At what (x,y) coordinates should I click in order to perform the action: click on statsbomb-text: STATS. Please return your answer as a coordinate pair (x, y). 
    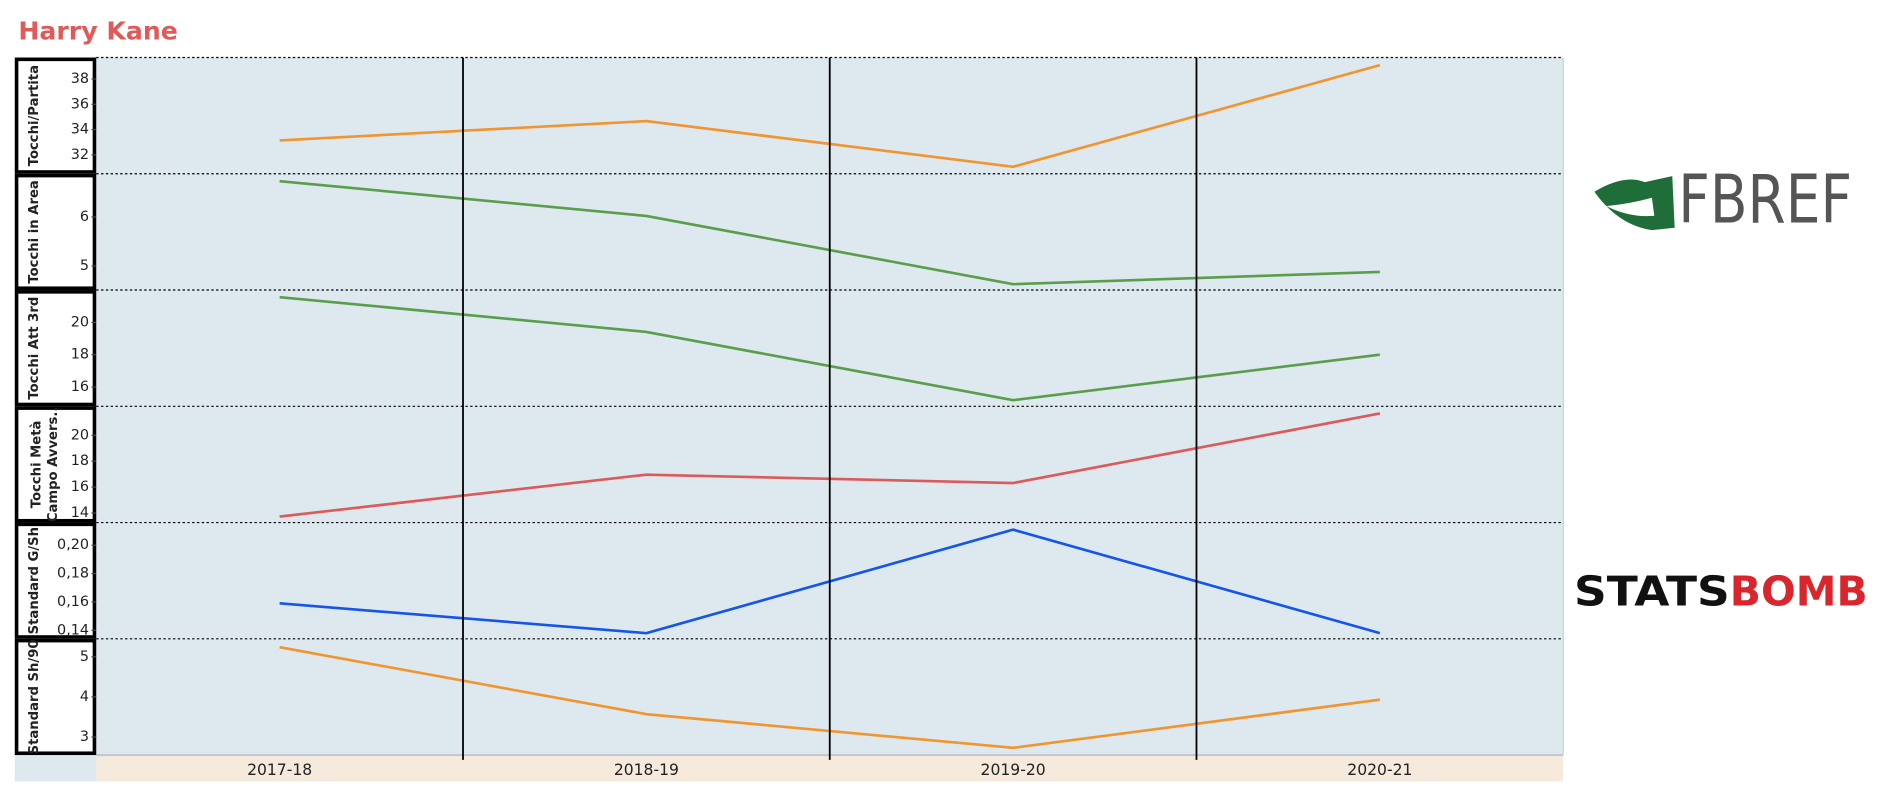
    Looking at the image, I should click on (1652, 591).